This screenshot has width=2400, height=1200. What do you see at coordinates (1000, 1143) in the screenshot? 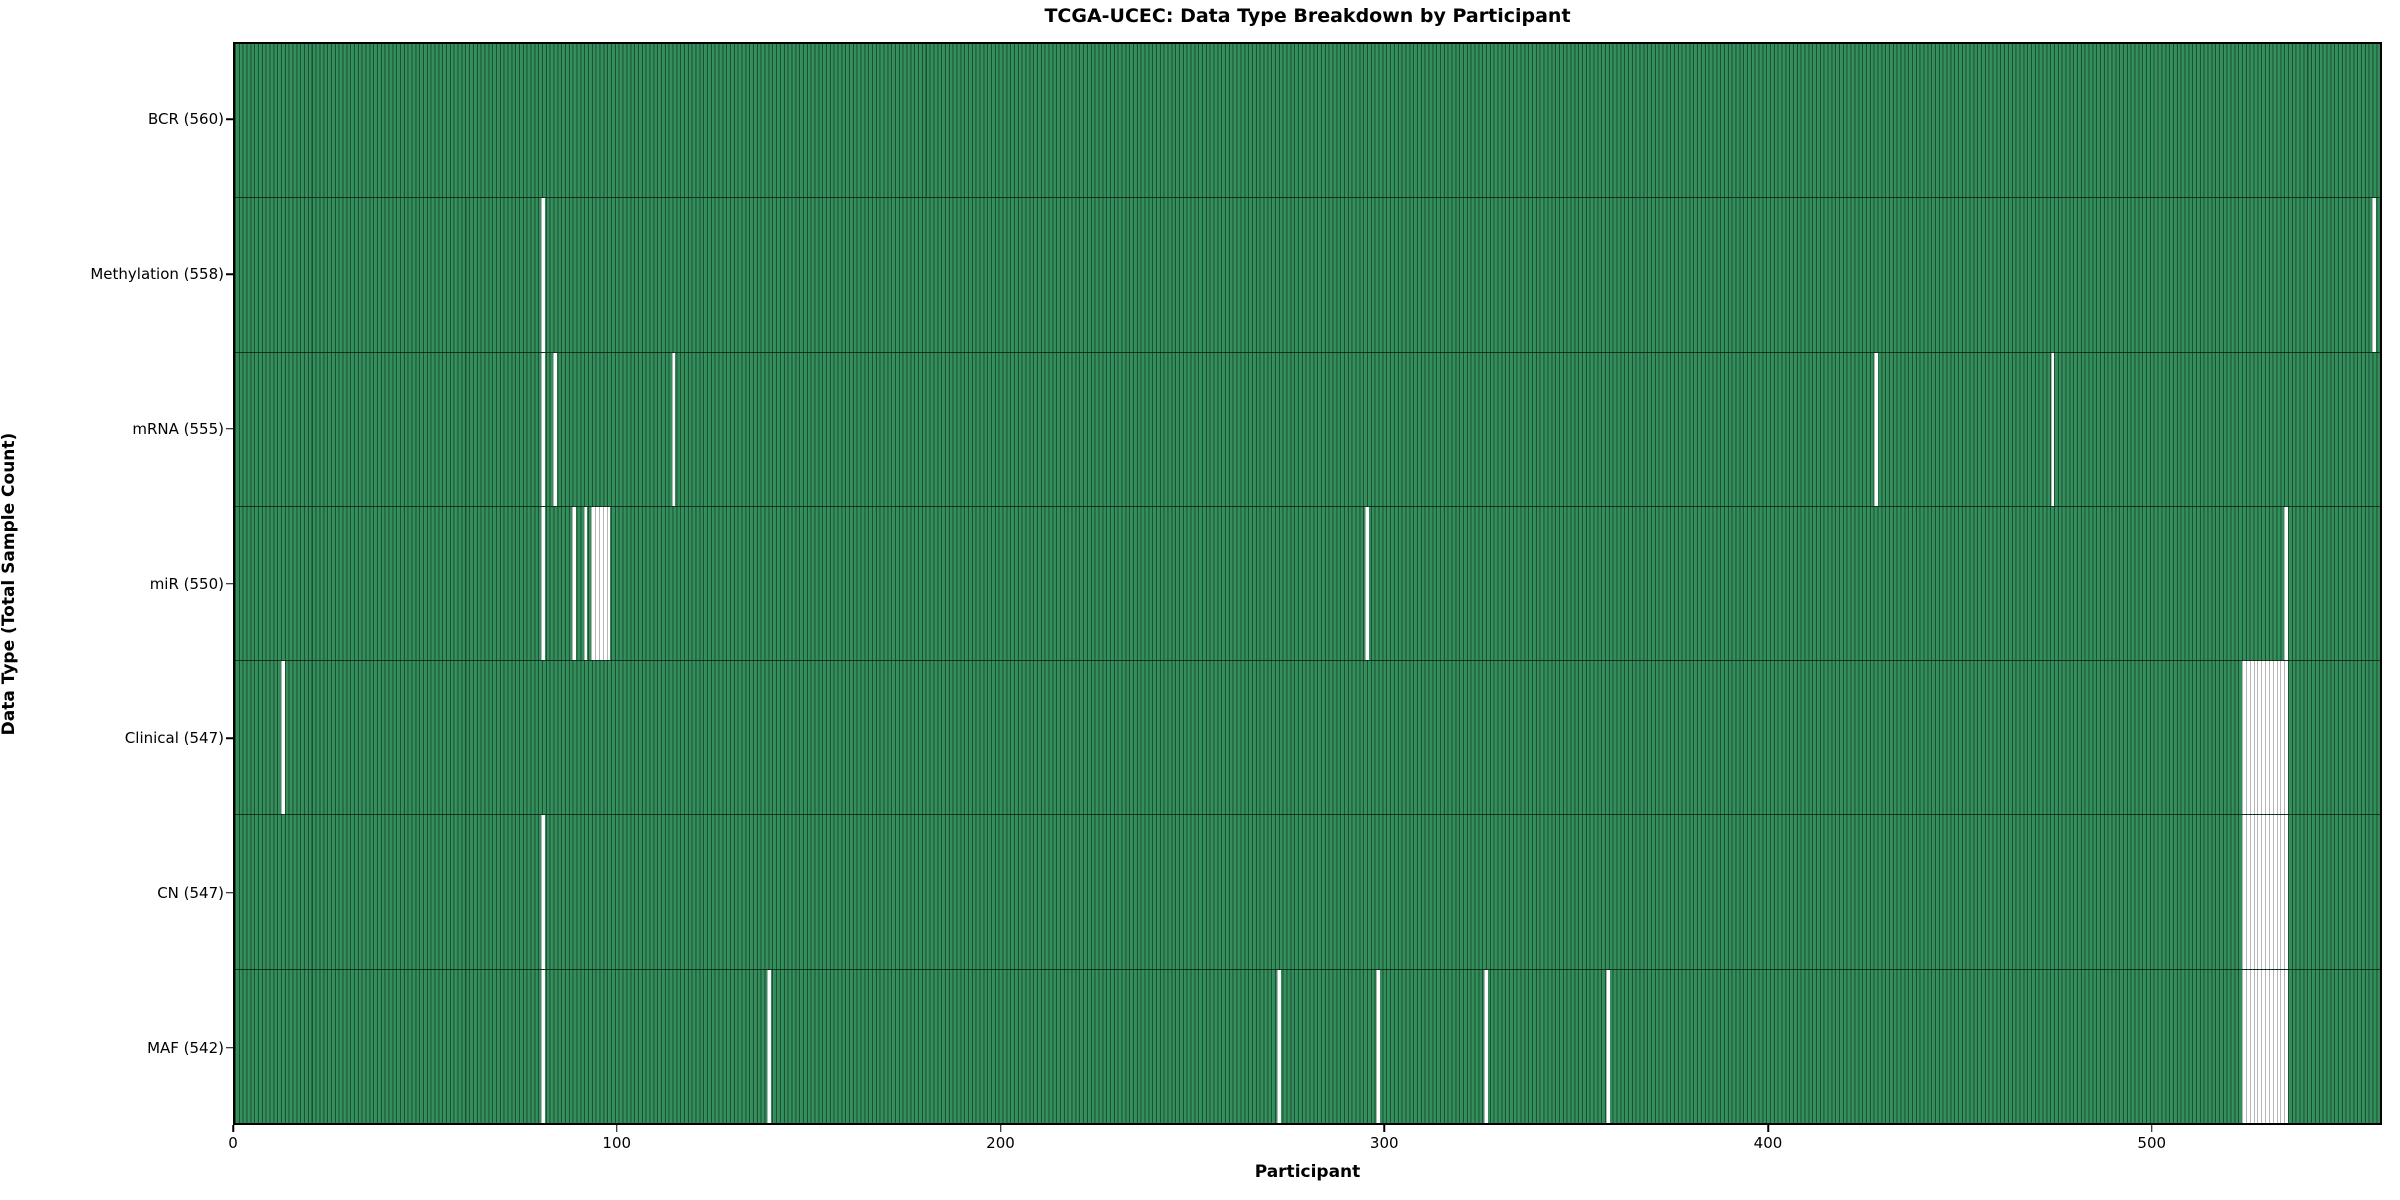
I see `x-tick-label: 200` at bounding box center [1000, 1143].